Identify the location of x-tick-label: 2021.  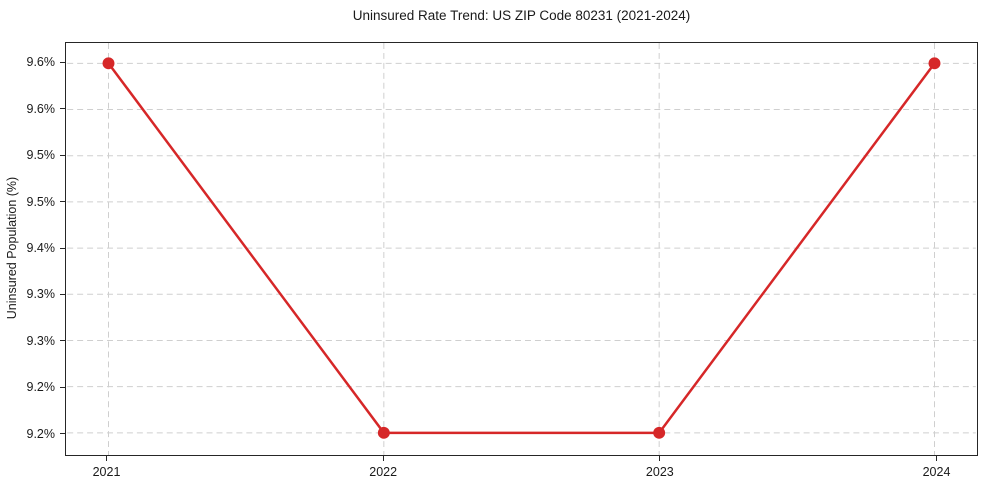
(106, 472).